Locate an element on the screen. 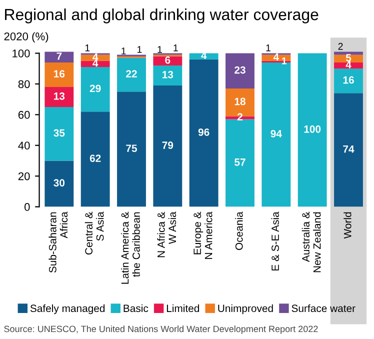 The height and width of the screenshot is (339, 374). legend-label: Basic is located at coordinates (136, 308).